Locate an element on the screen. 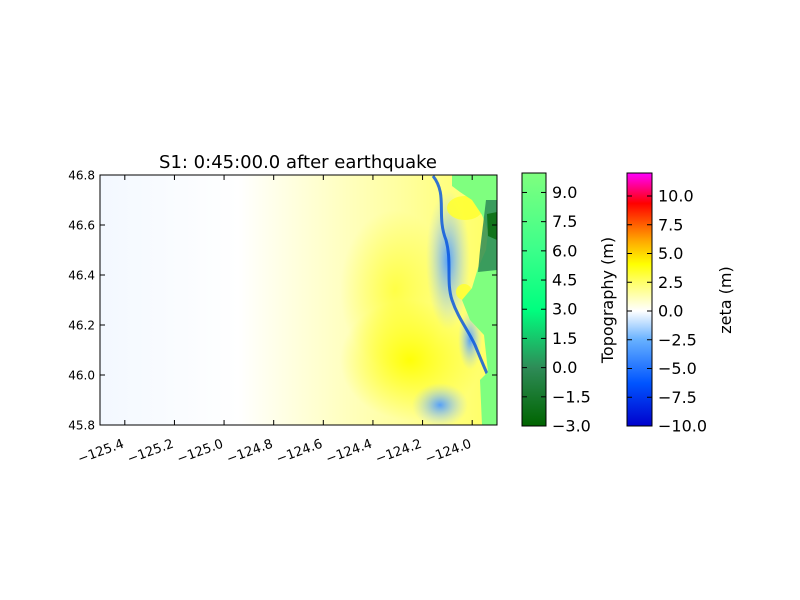 This screenshot has width=800, height=600. colorbar-tick-label: −10.0 is located at coordinates (682, 426).